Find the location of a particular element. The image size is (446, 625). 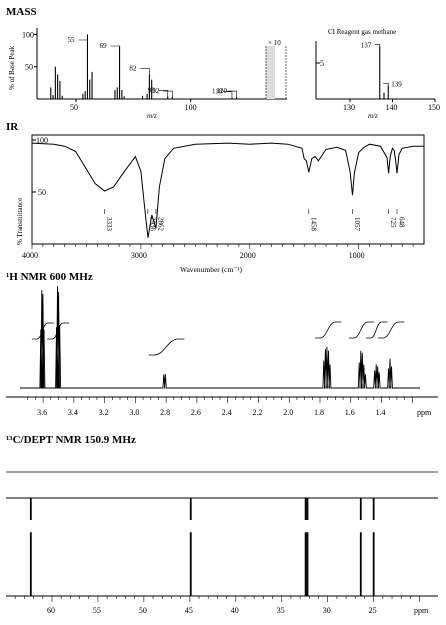

cnmr-unit: ppm is located at coordinates (421, 610).